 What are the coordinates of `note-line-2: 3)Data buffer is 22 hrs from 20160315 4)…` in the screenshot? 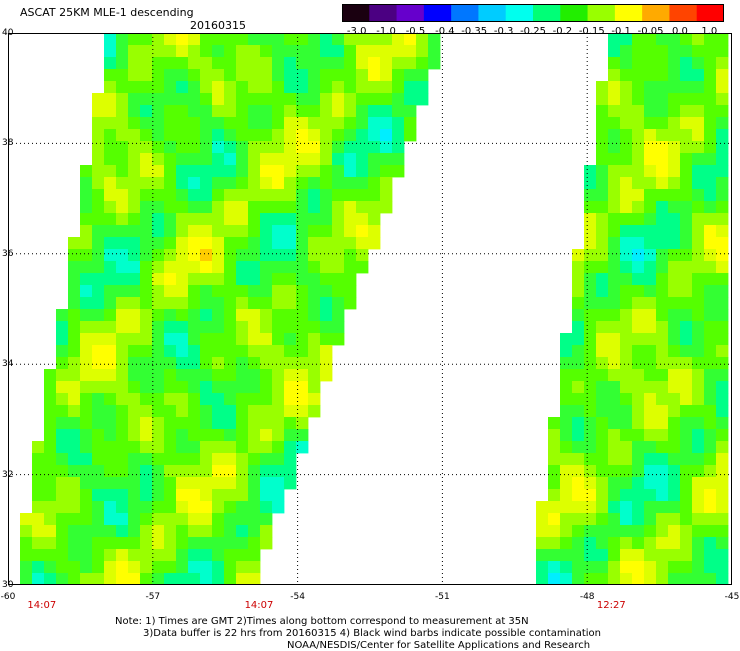 It's located at (372, 633).